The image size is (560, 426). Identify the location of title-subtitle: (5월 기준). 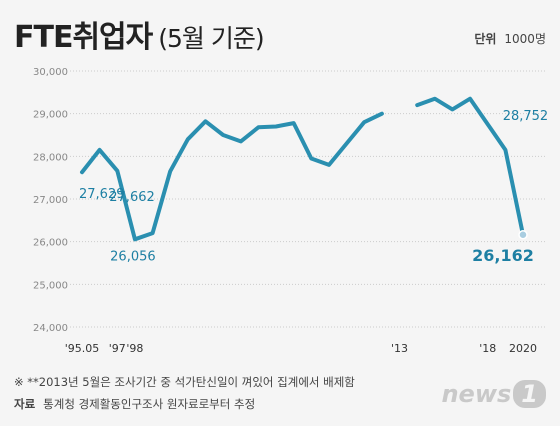
(211, 38).